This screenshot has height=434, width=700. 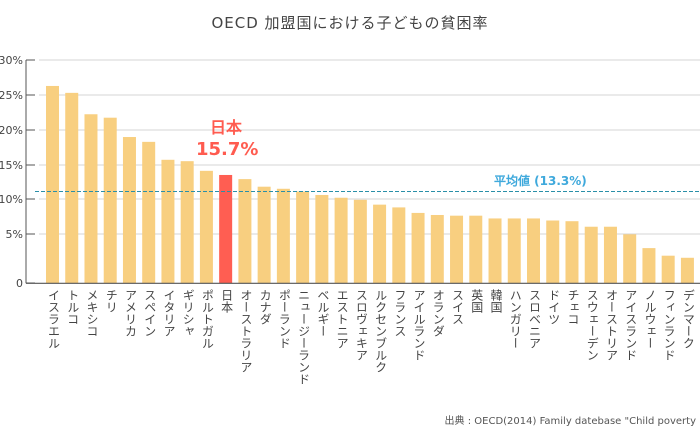 What do you see at coordinates (130, 313) in the screenshot?
I see `x-tick-label: アメリカ` at bounding box center [130, 313].